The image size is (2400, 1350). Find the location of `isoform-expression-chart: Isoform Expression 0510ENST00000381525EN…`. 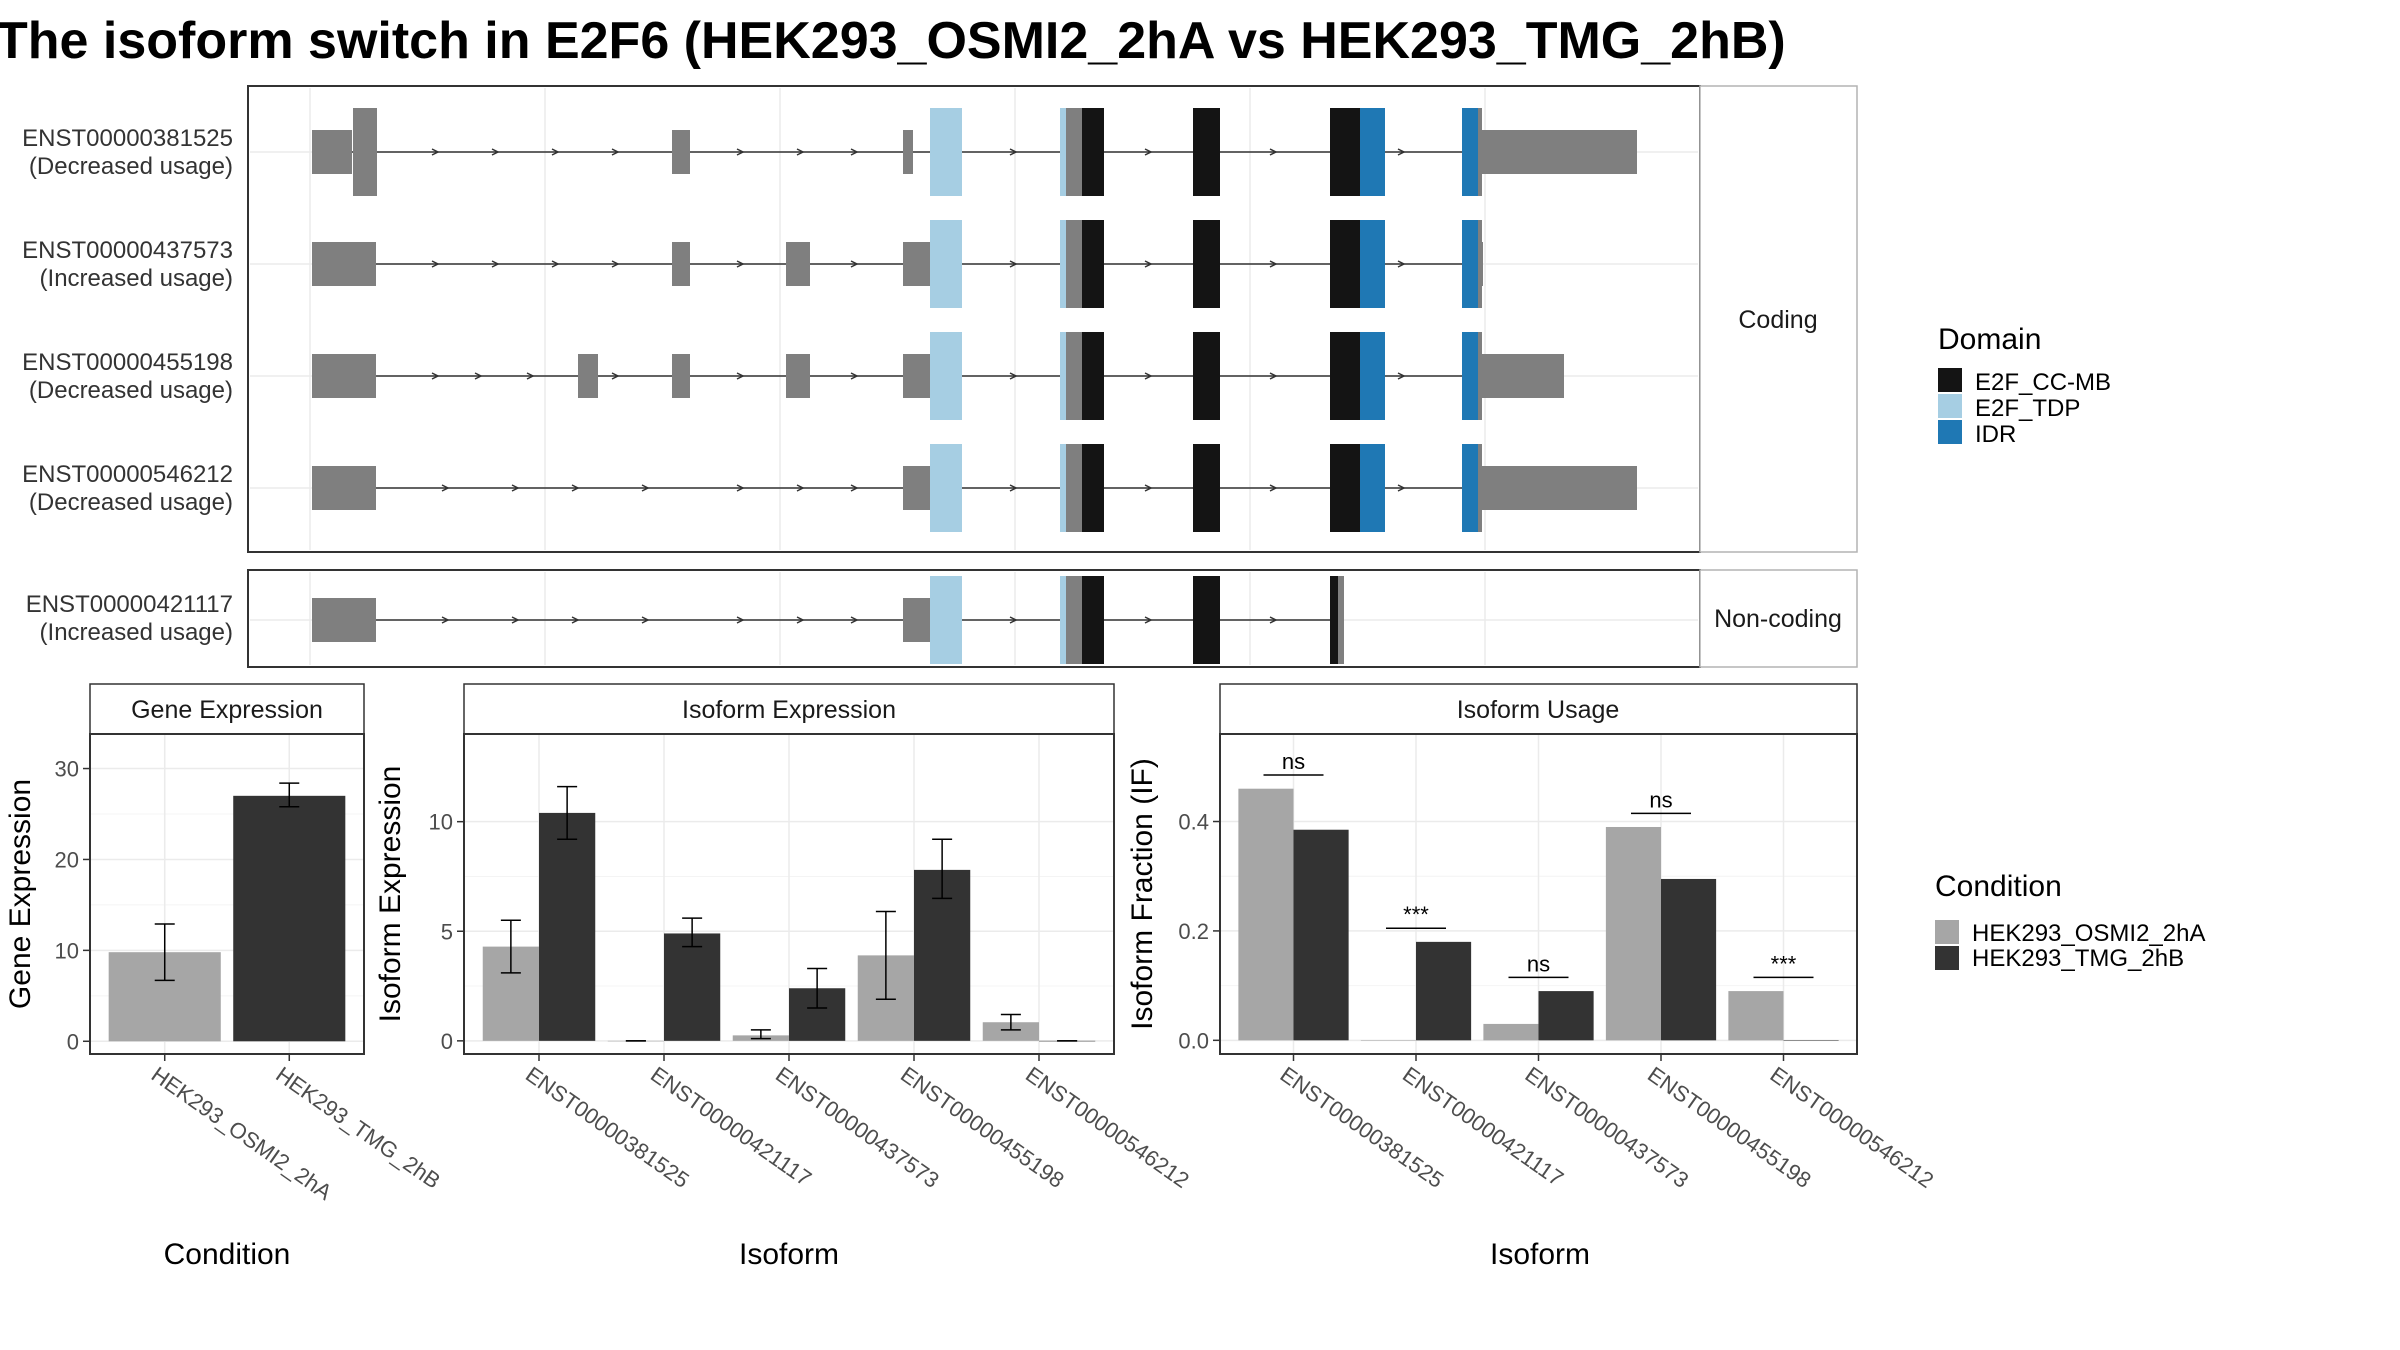

isoform-expression-chart: Isoform Expression 0510ENST00000381525EN… is located at coordinates (784, 977).